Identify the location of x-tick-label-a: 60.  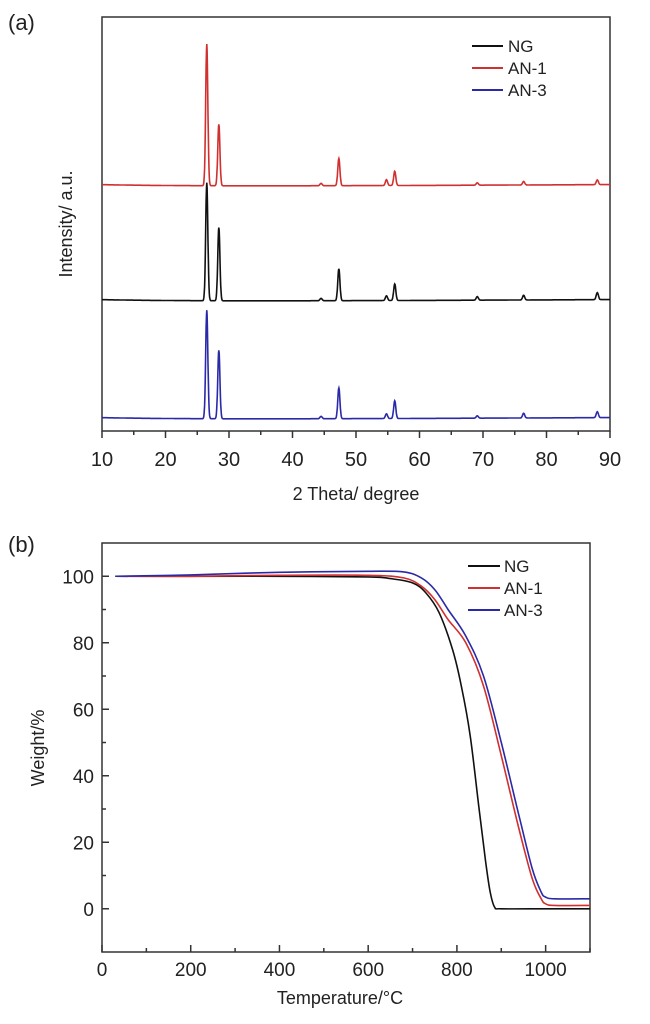
(419, 460).